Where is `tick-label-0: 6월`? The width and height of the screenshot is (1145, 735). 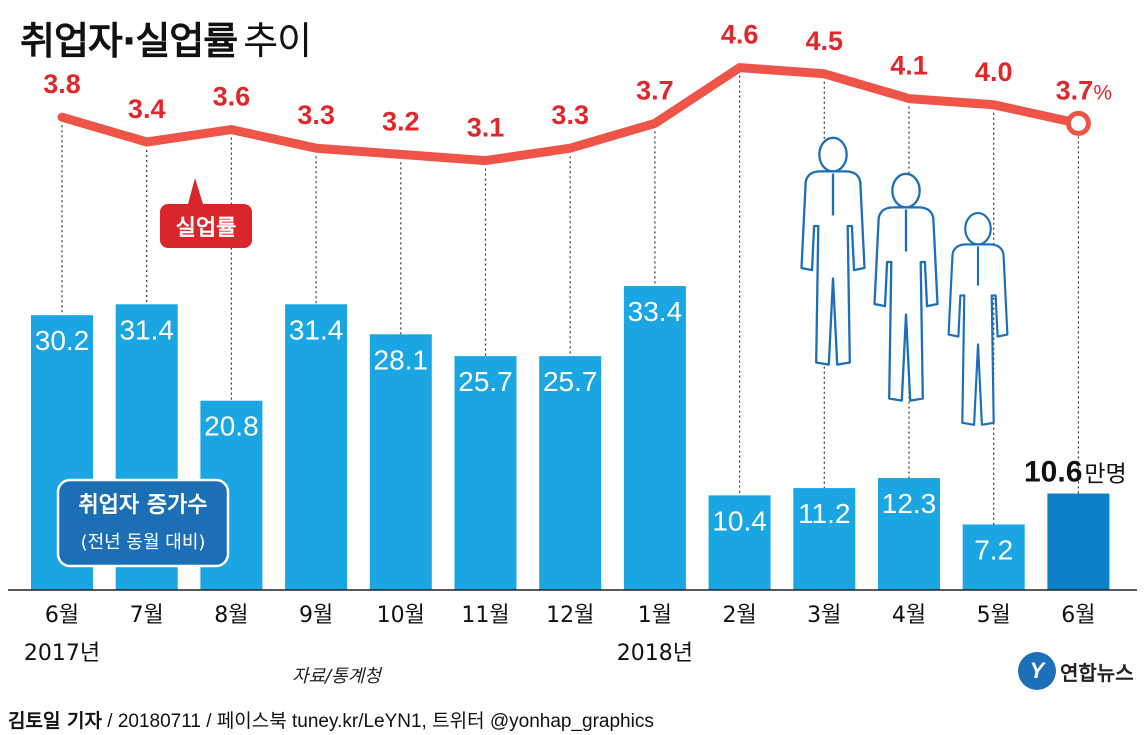
tick-label-0: 6월 is located at coordinates (62, 615).